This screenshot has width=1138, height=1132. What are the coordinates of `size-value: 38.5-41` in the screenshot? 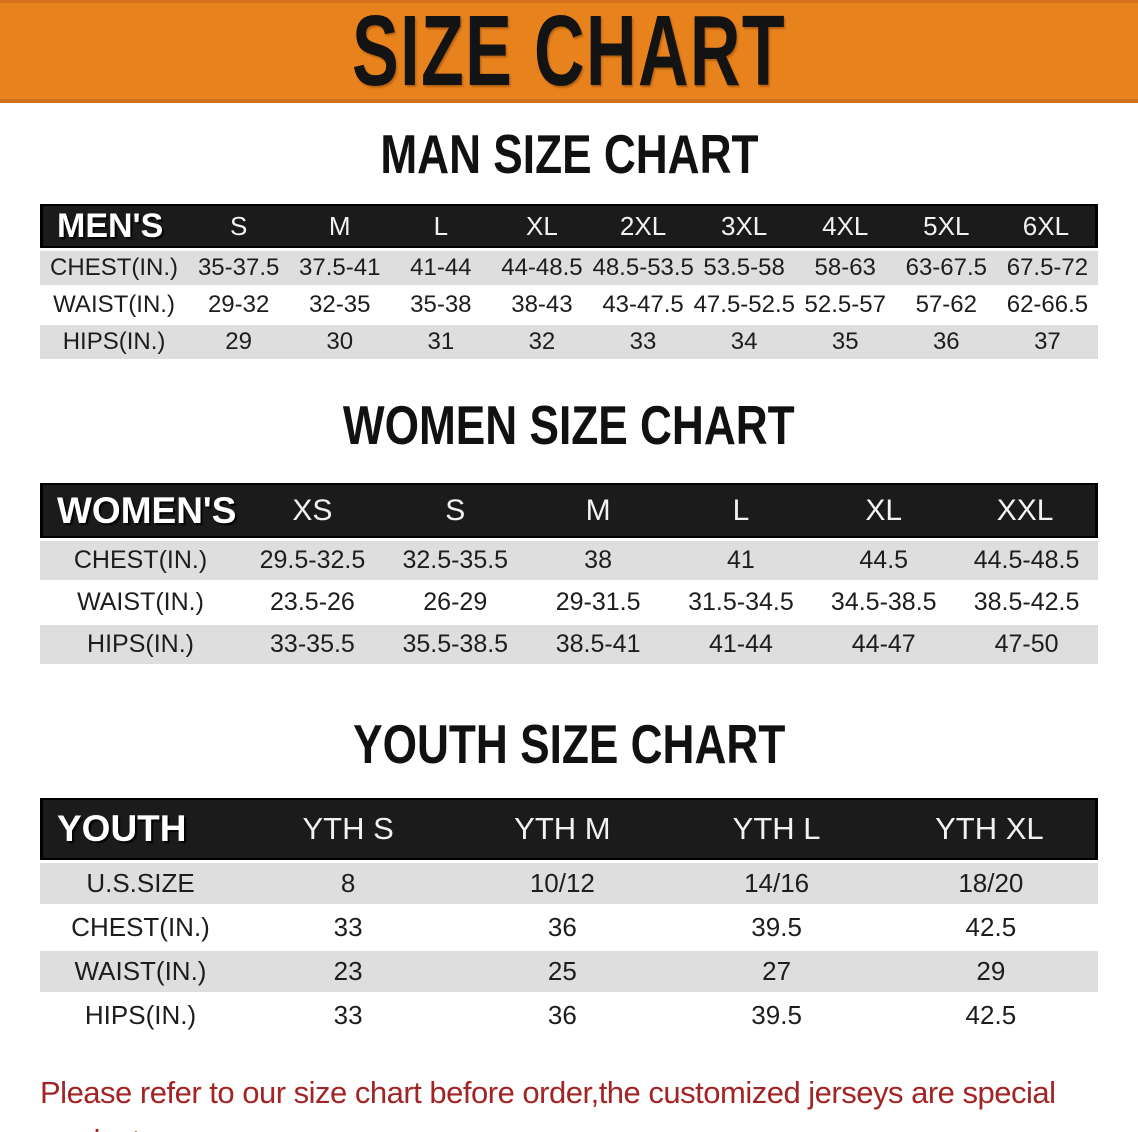 It's located at (598, 644).